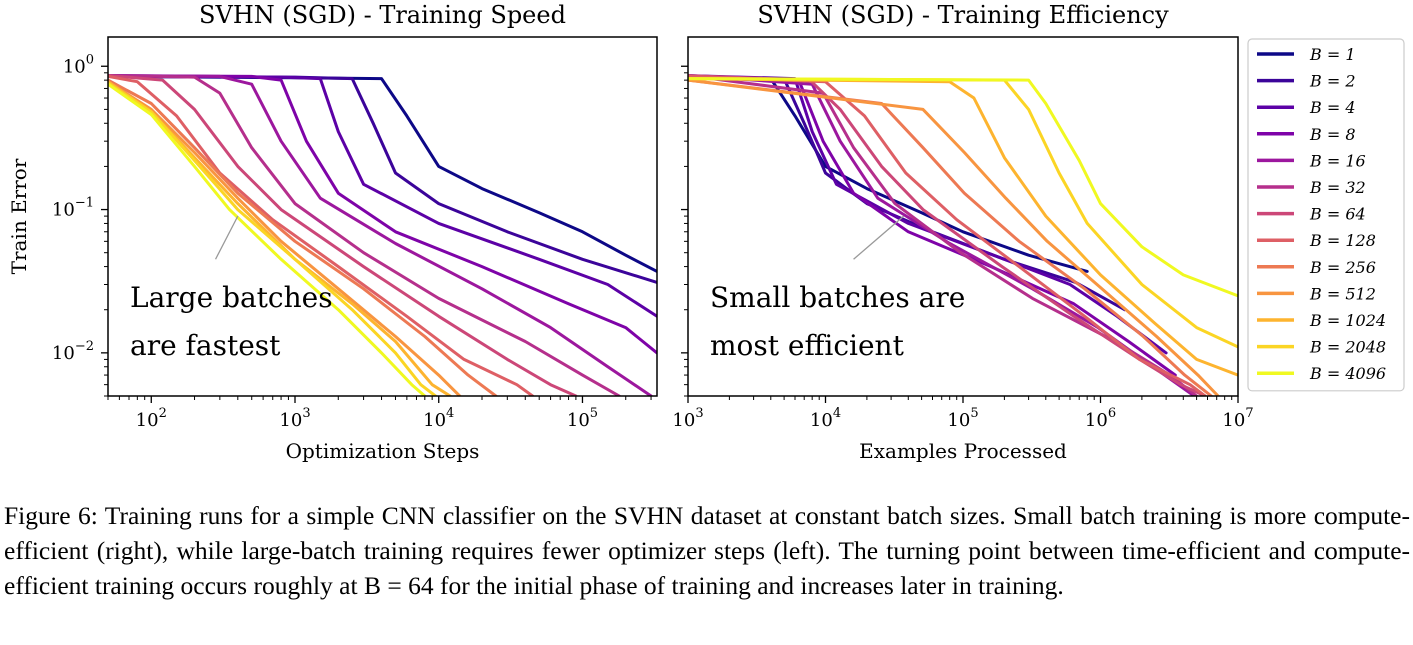 This screenshot has width=1413, height=645. I want to click on legend-label: B = 1024, so click(1347, 320).